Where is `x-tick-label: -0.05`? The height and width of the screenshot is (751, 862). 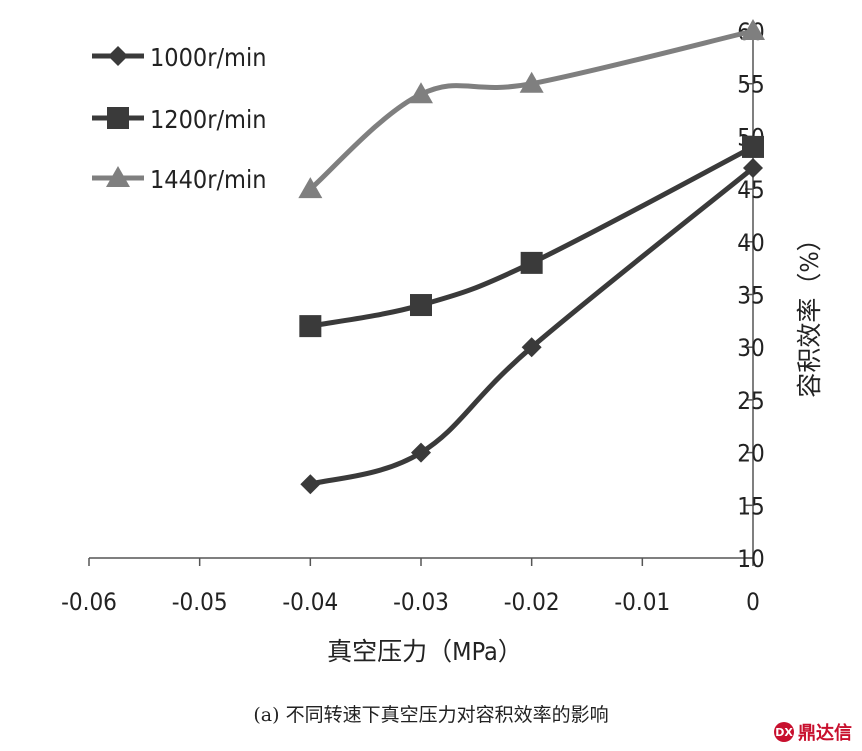
x-tick-label: -0.05 is located at coordinates (200, 602).